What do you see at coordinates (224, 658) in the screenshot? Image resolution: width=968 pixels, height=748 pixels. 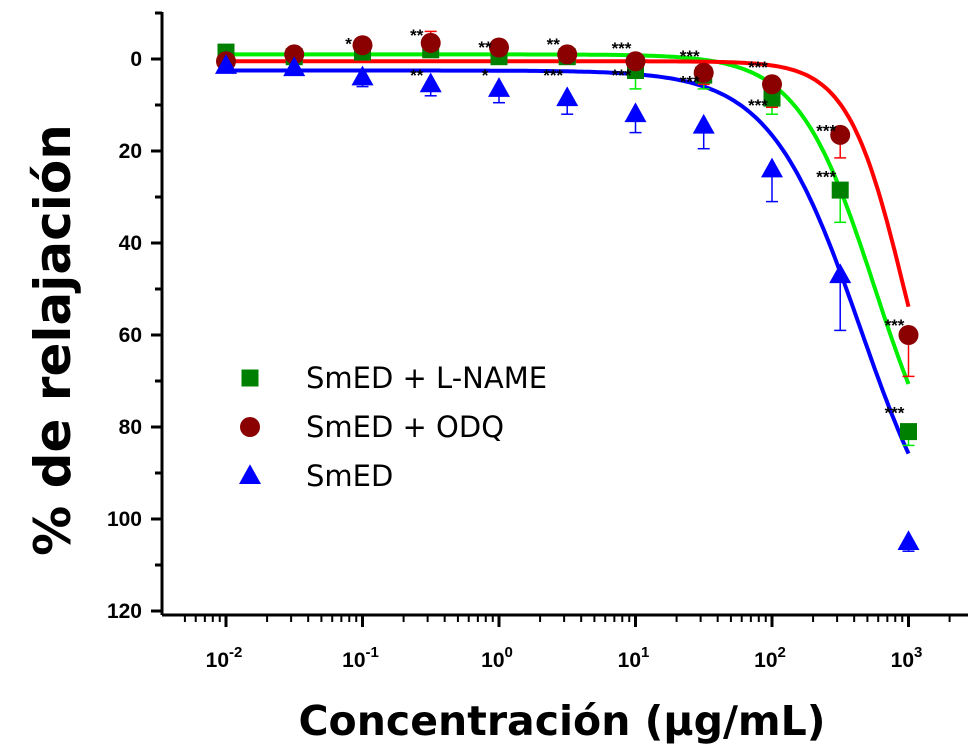 I see `x-tick-label: 10⁻²` at bounding box center [224, 658].